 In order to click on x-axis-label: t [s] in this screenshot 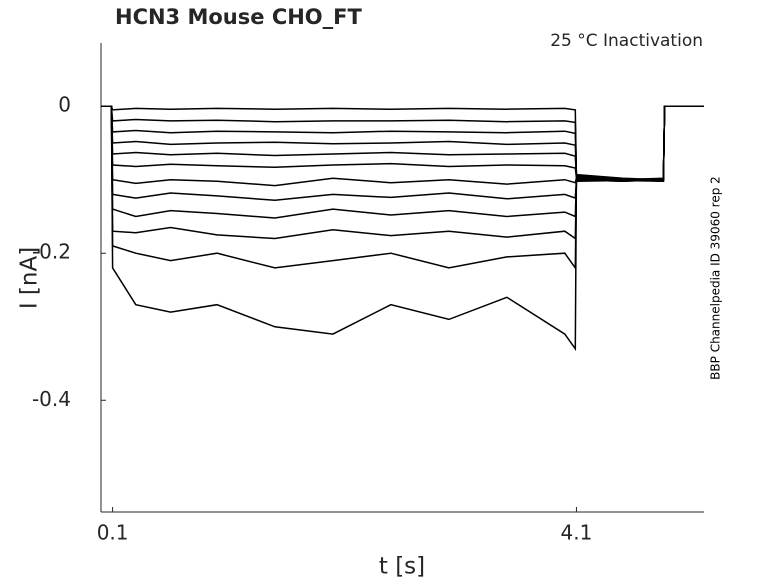, I will do `click(402, 567)`.